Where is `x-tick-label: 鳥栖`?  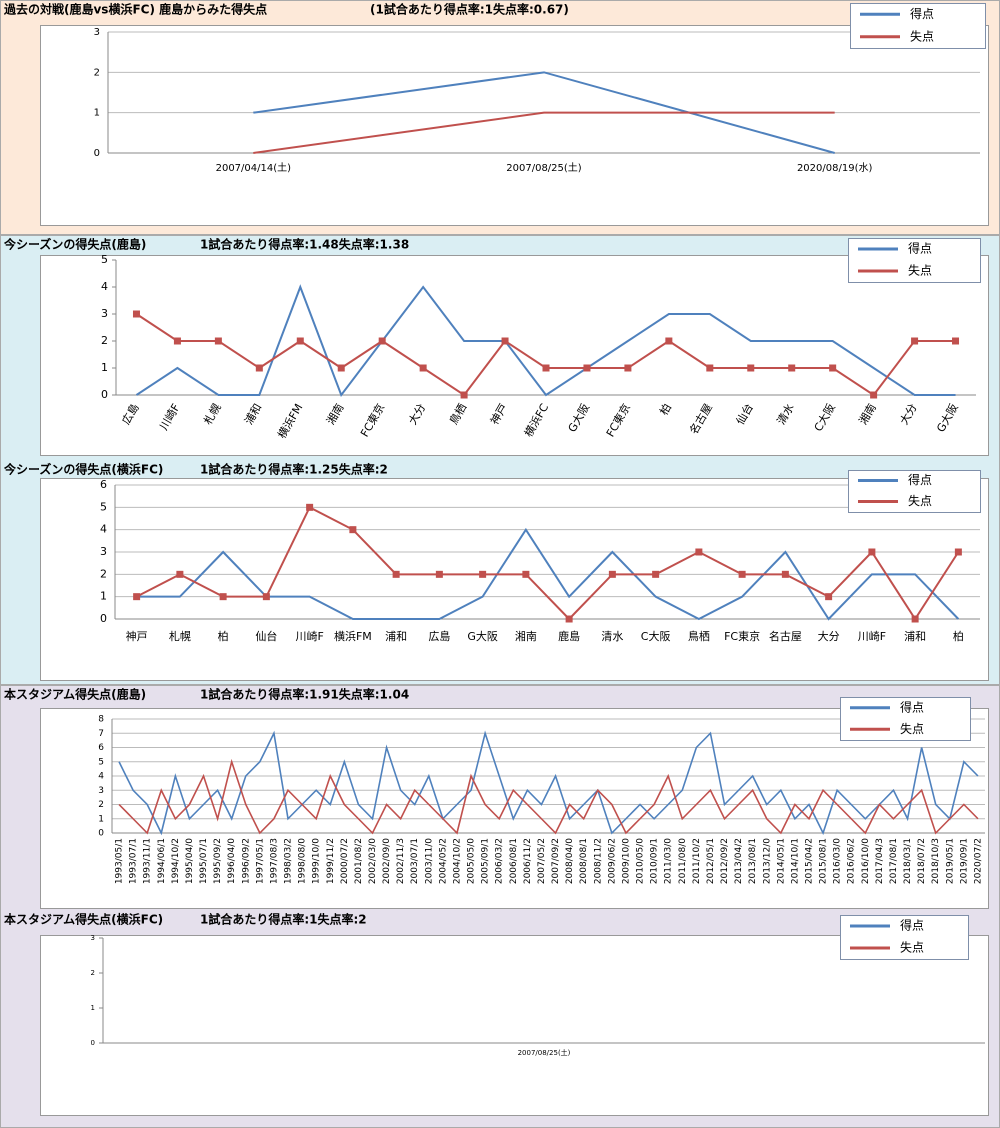
x-tick-label: 鳥栖 is located at coordinates (699, 636).